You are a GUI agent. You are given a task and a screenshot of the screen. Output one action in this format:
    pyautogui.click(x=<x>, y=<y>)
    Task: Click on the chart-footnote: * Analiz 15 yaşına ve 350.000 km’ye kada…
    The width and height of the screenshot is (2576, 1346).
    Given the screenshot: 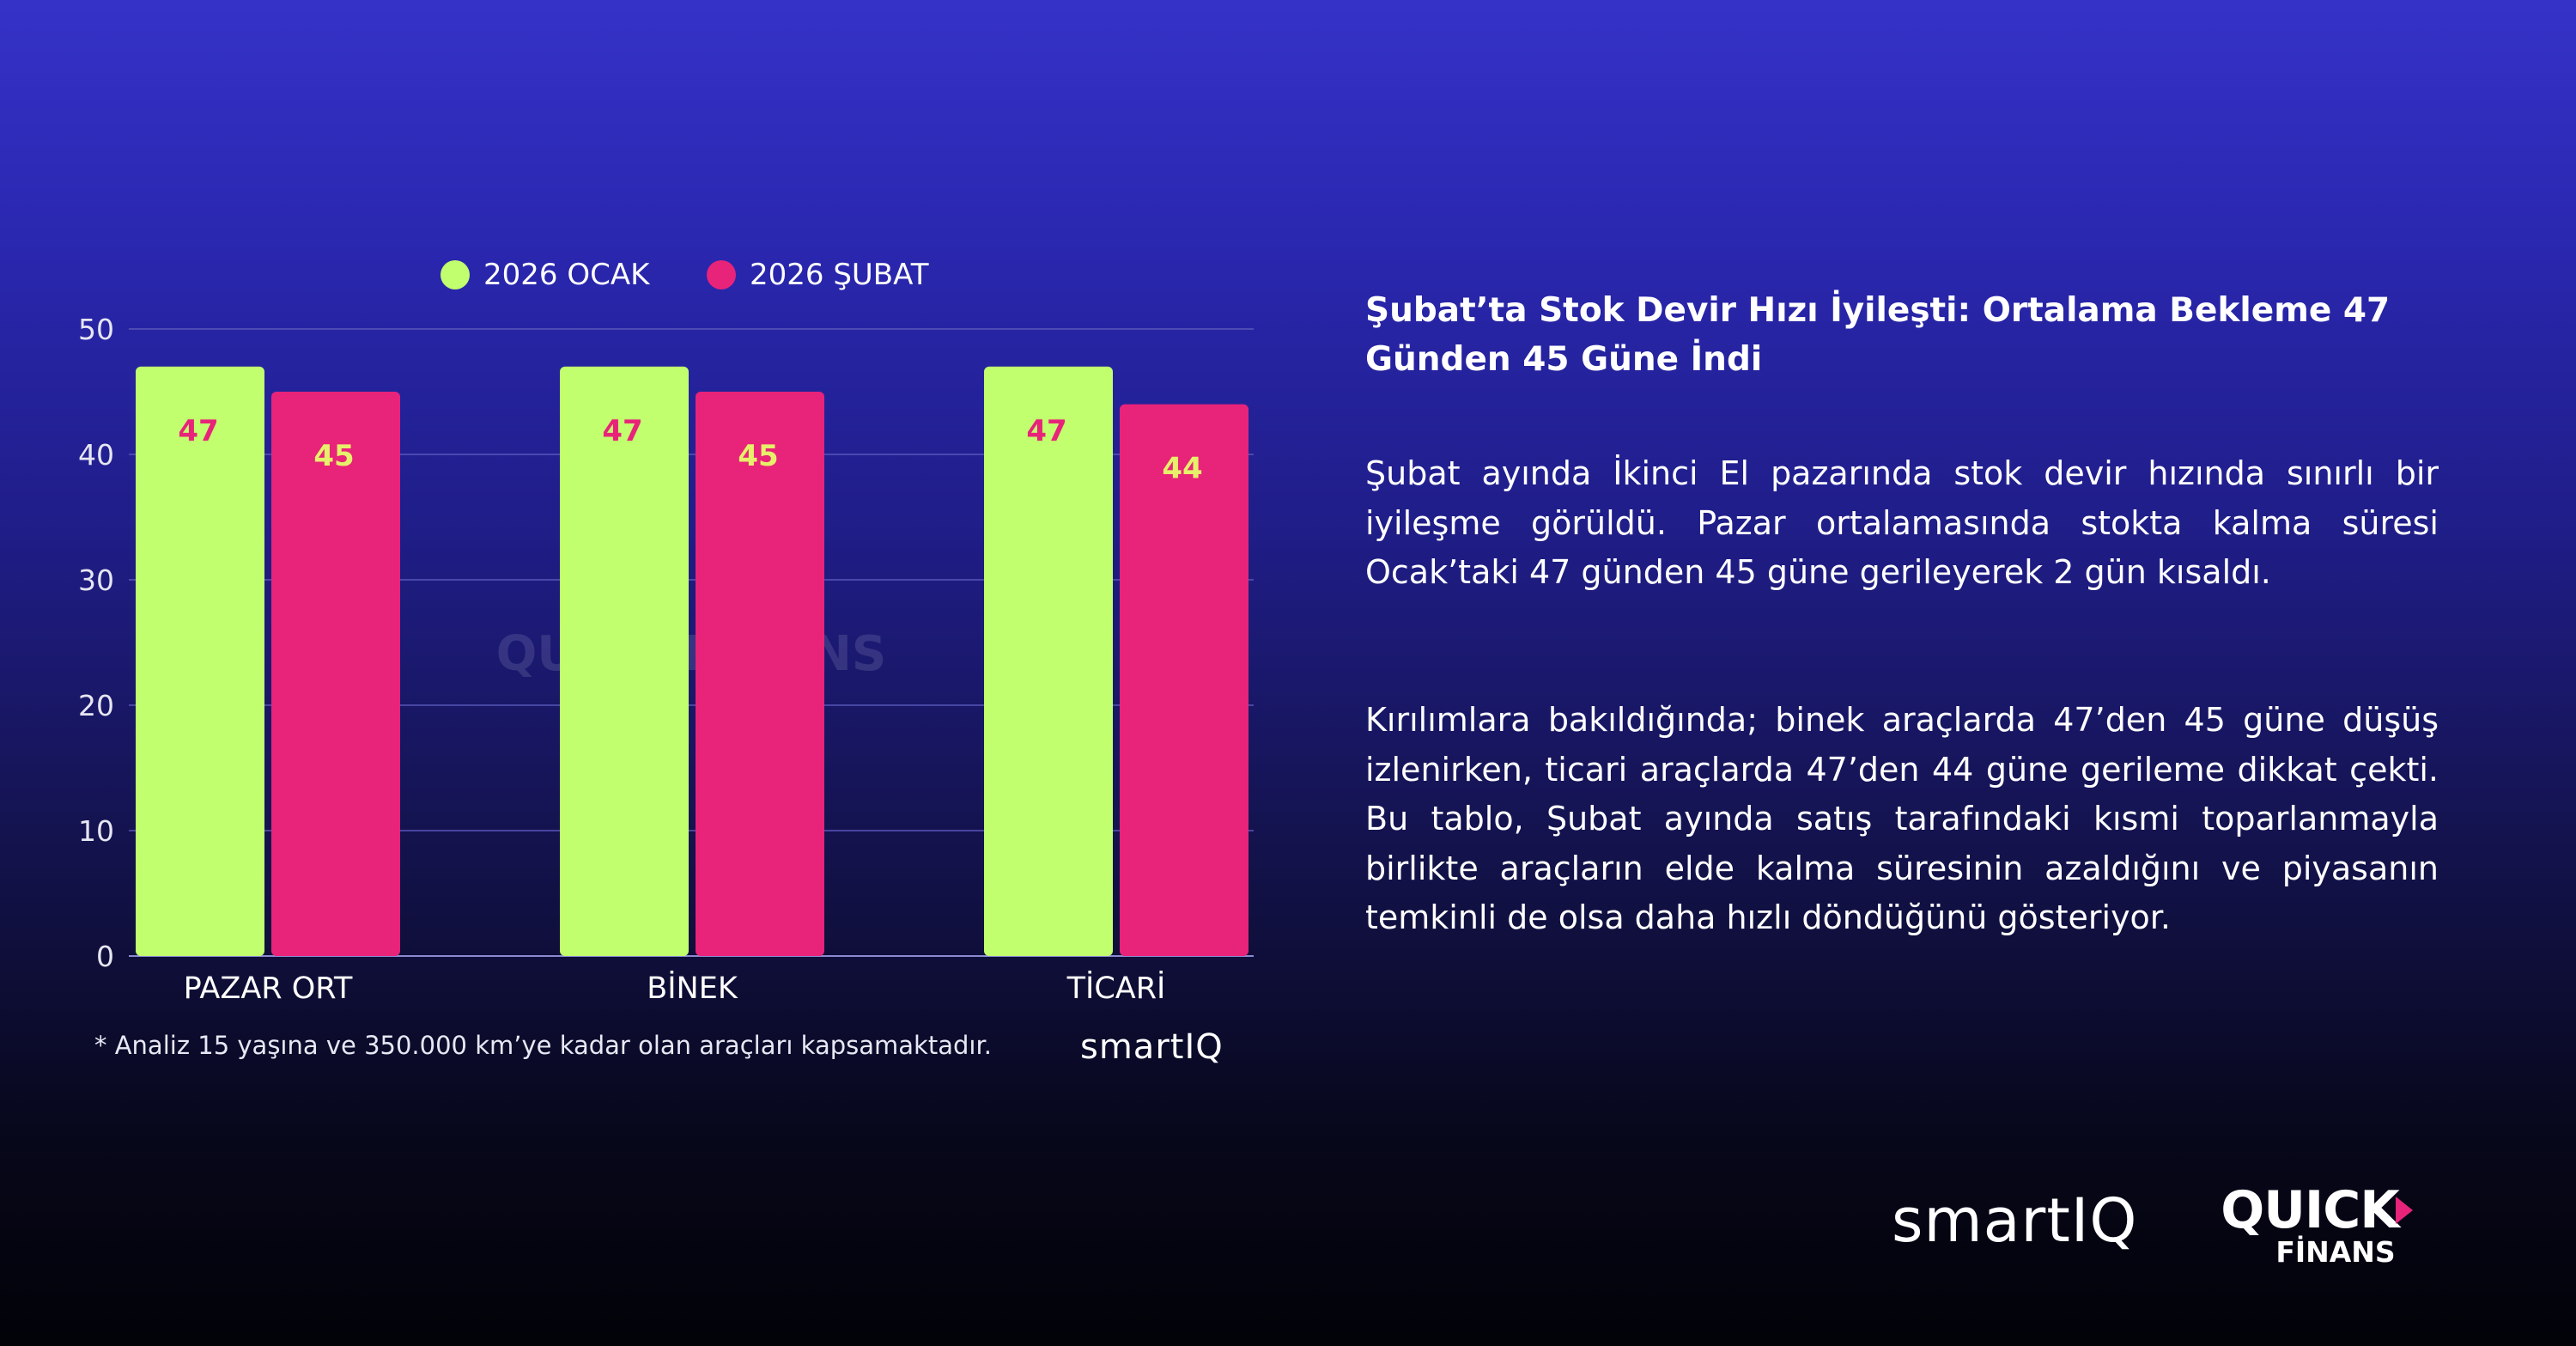 What is the action you would take?
    pyautogui.click(x=543, y=1045)
    